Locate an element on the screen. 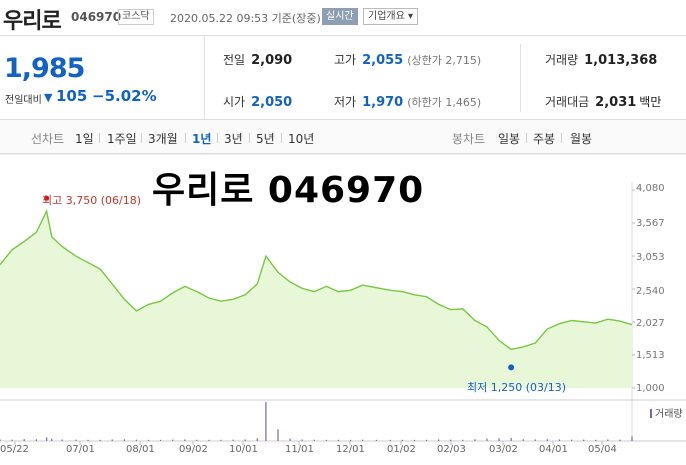 This screenshot has height=465, width=686. prev-close: 전일 2,090 is located at coordinates (257, 59).